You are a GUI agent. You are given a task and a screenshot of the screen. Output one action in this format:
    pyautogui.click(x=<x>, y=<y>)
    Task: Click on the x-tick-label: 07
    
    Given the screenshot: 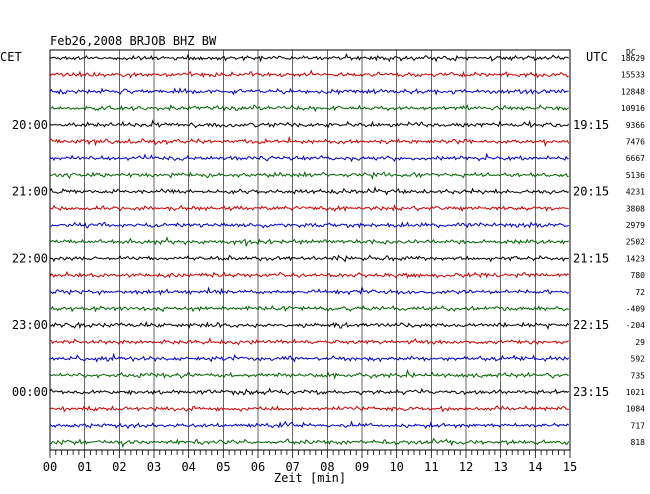 What is the action you would take?
    pyautogui.click(x=292, y=467)
    